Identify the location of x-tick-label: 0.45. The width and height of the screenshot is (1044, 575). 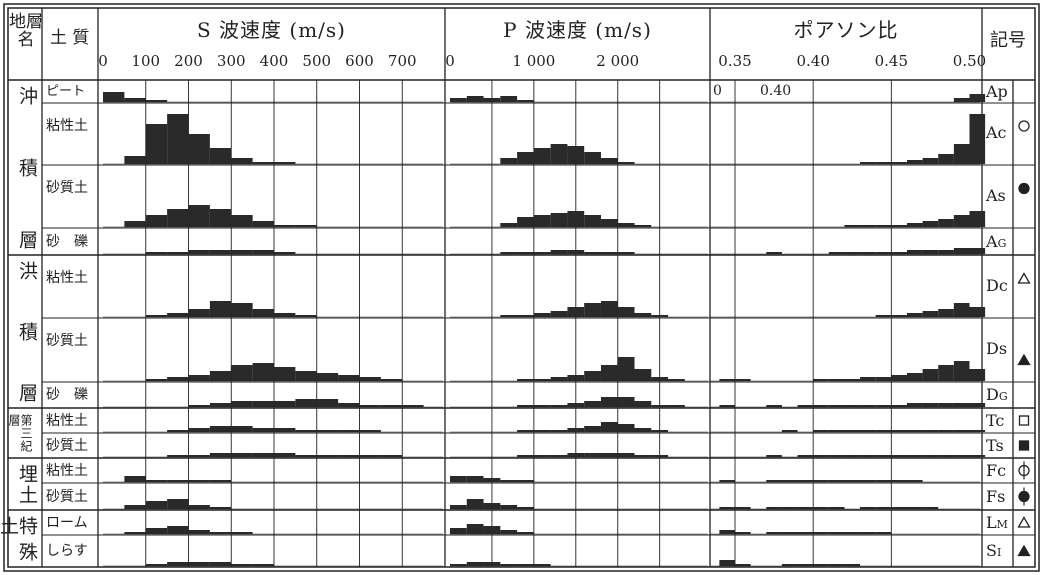
(891, 61).